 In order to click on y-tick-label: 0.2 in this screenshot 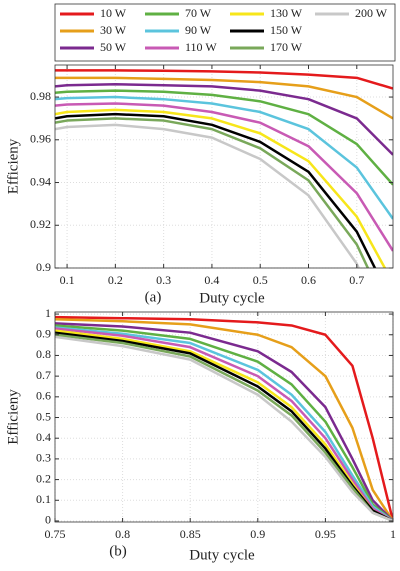, I will do `click(43, 478)`.